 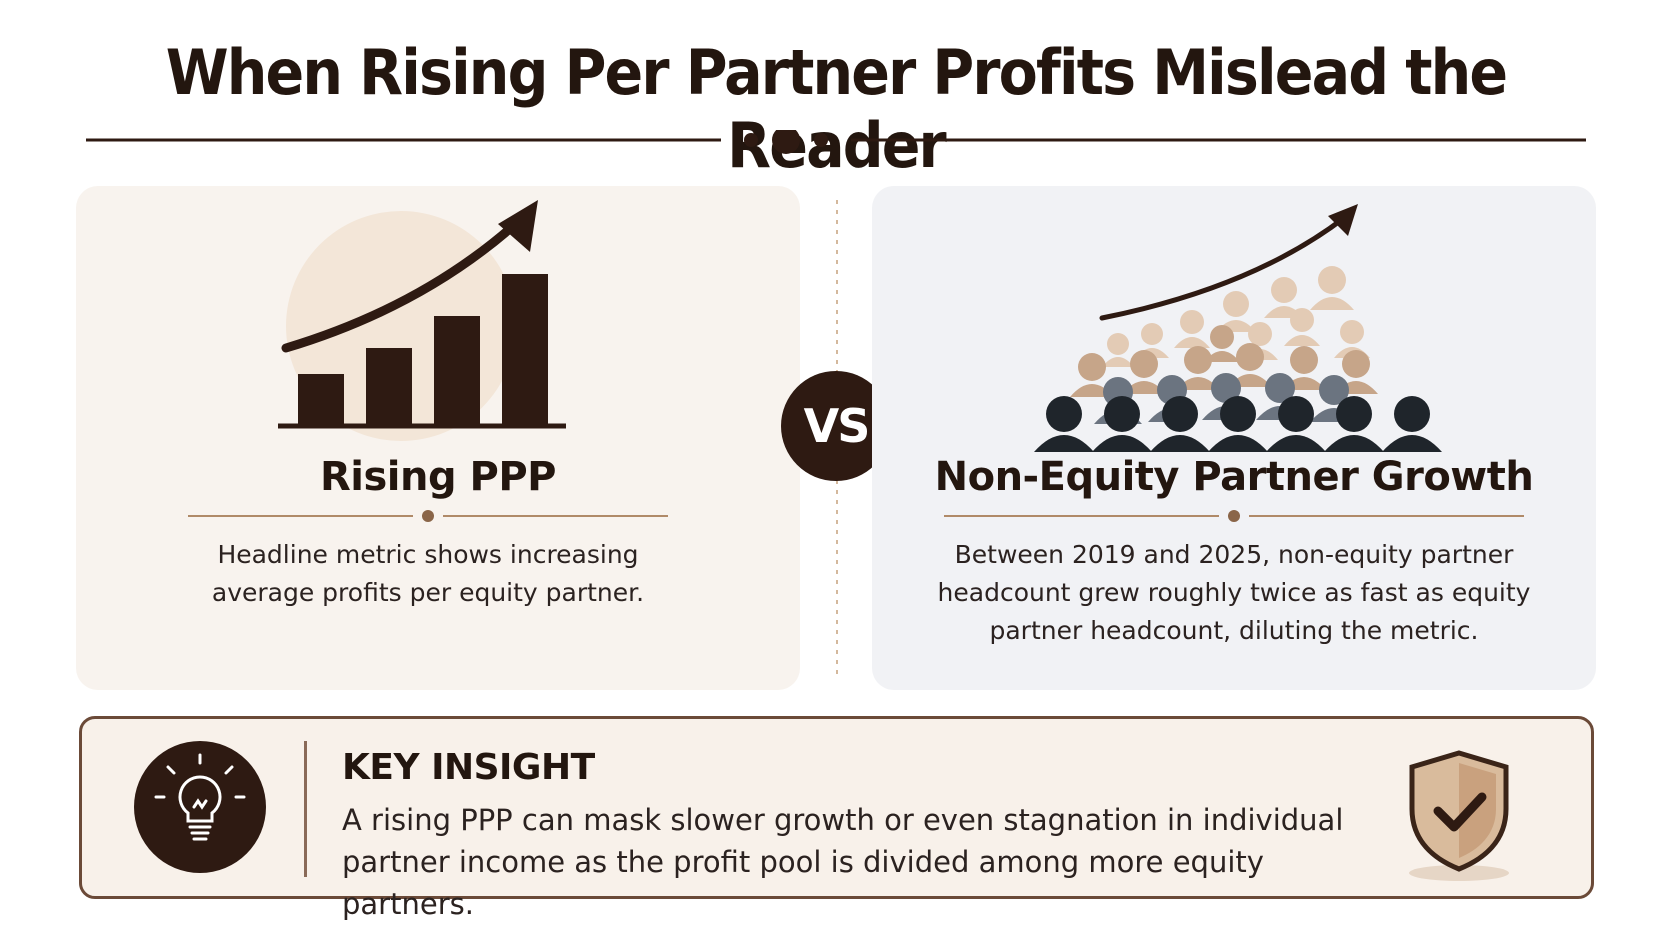 What do you see at coordinates (305, 809) in the screenshot?
I see `insight-separator` at bounding box center [305, 809].